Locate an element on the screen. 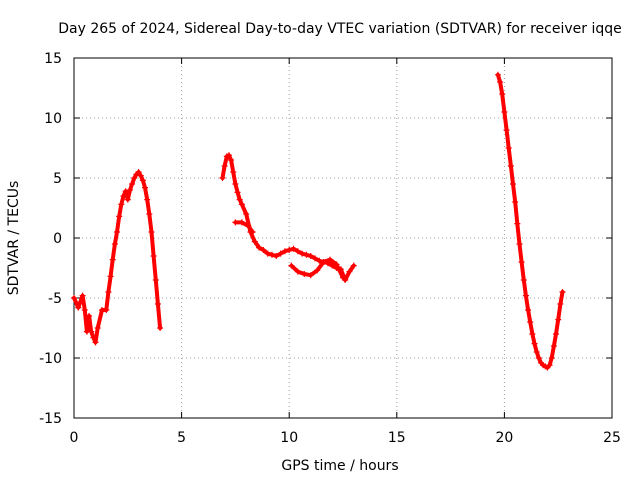  series-segment-2b is located at coordinates (244, 227).